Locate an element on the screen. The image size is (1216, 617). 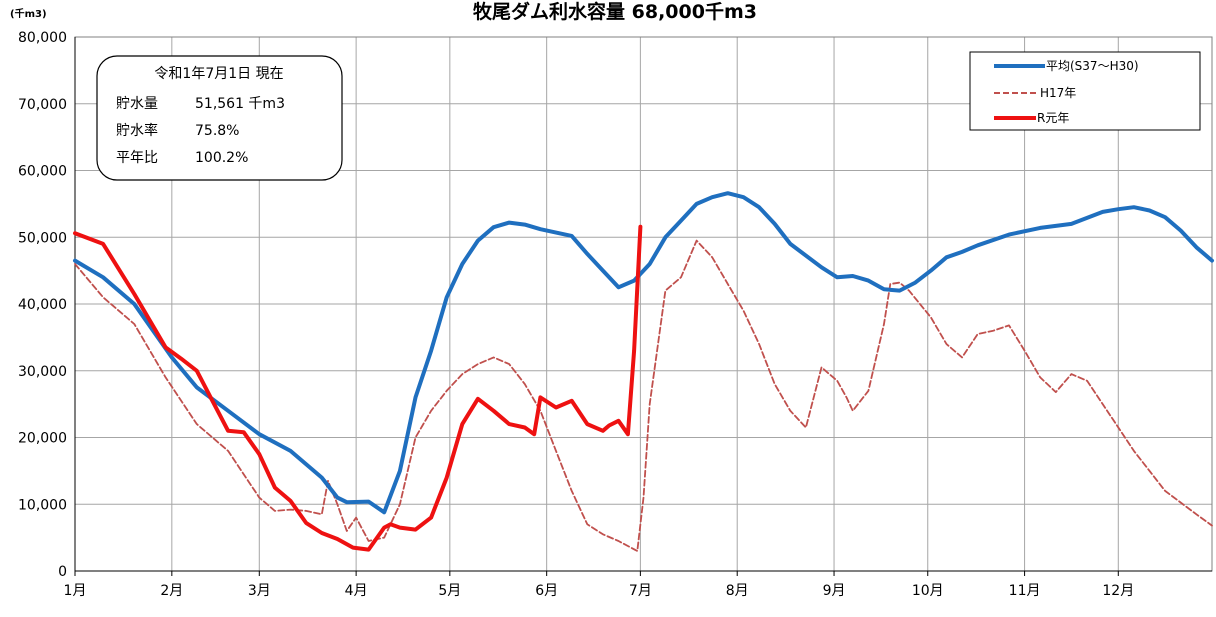
legend-label-h17: H17年 is located at coordinates (1058, 93).